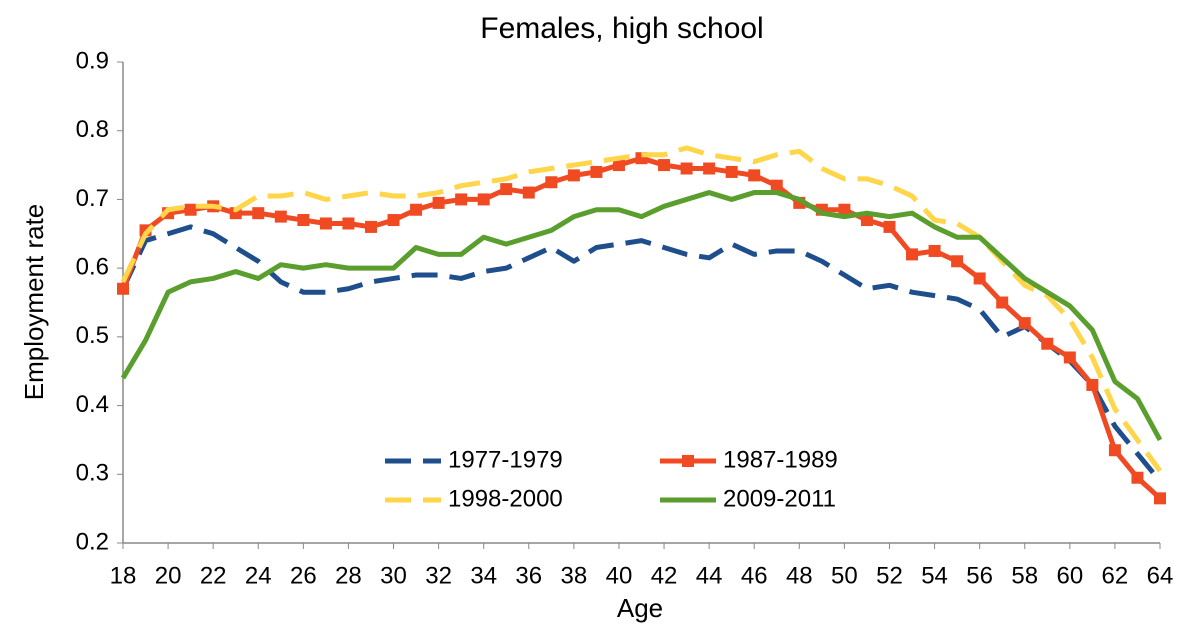 This screenshot has width=1179, height=627. Describe the element at coordinates (92, 335) in the screenshot. I see `y-tick-label: 0.5` at that location.